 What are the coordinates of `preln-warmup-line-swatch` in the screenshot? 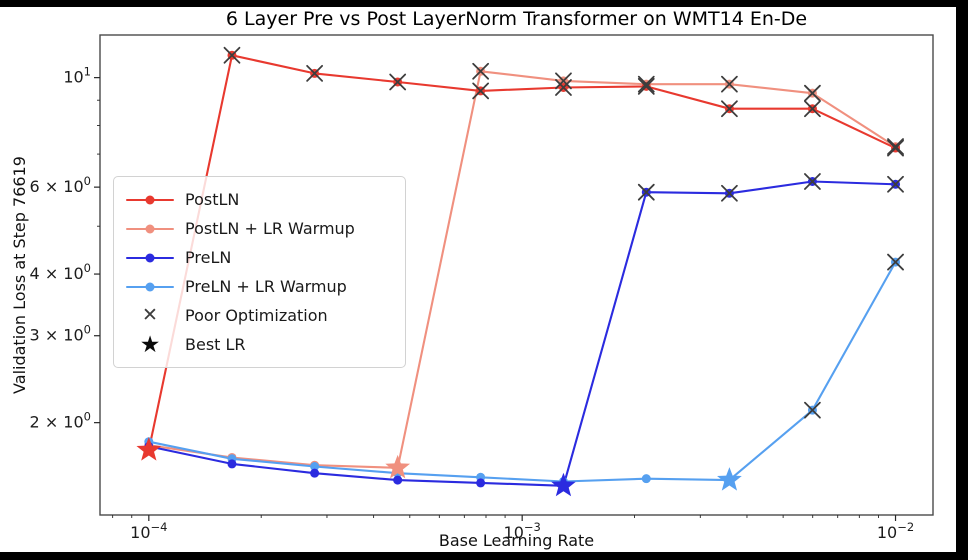 It's located at (150, 287).